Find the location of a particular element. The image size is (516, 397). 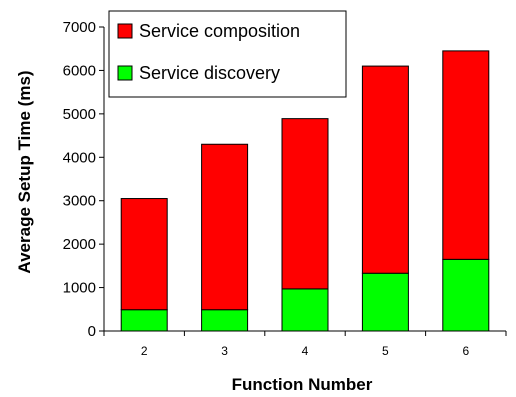

y-tick-label: 4000 is located at coordinates (79, 157).